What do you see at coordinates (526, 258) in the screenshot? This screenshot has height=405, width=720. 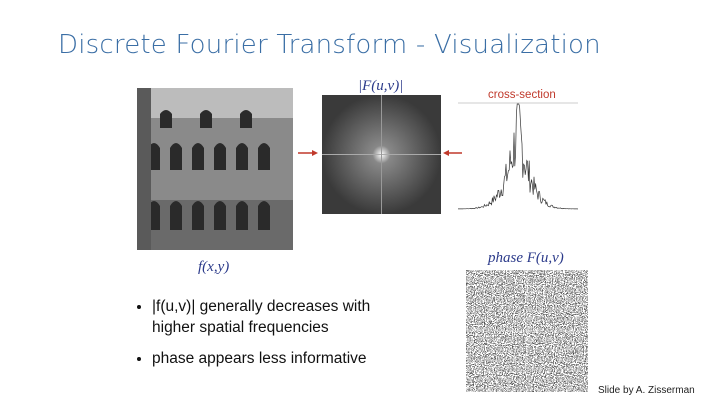 I see `phase-label: phase F(u,v)` at bounding box center [526, 258].